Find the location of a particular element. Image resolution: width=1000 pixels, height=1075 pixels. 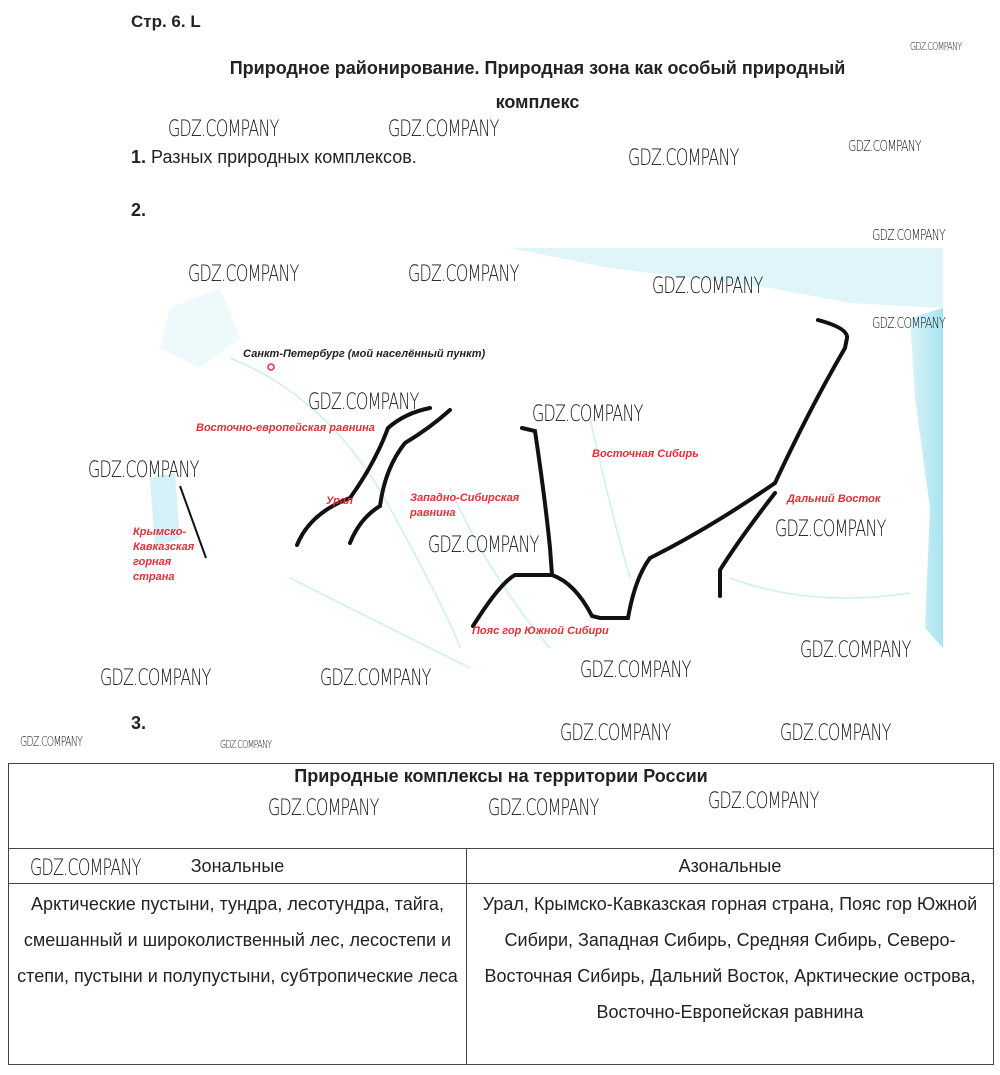

crimea-pointer-line is located at coordinates (193, 522).